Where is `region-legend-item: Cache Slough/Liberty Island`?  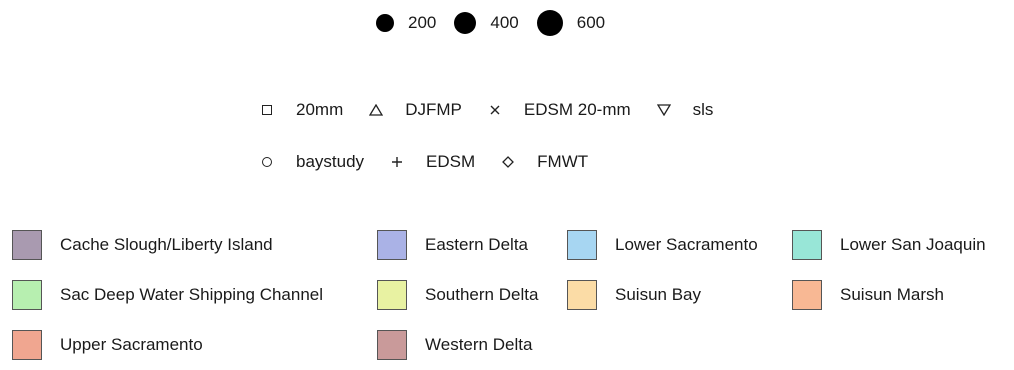 region-legend-item: Cache Slough/Liberty Island is located at coordinates (194, 245).